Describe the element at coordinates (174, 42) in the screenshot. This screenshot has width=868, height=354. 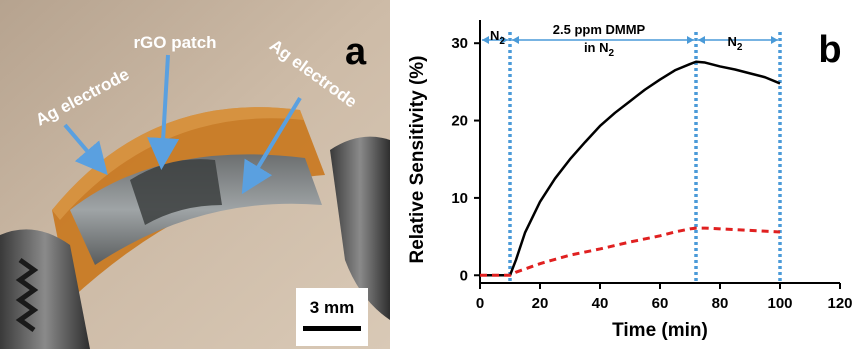
I see `rgo-patch-label: rGO patch` at that location.